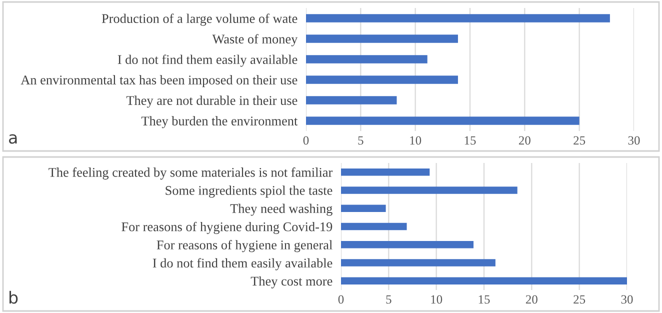 This screenshot has height=313, width=662. Describe the element at coordinates (219, 122) in the screenshot. I see `y-tick-label: They burden the environment` at that location.